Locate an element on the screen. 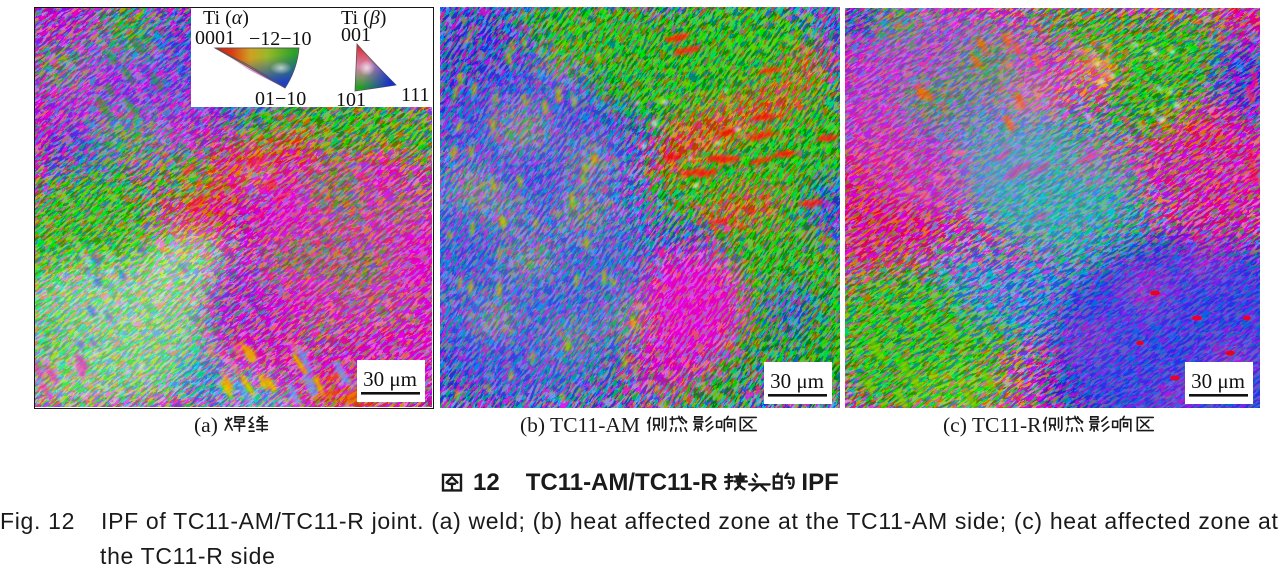  svg-text: 111 is located at coordinates (415, 95).